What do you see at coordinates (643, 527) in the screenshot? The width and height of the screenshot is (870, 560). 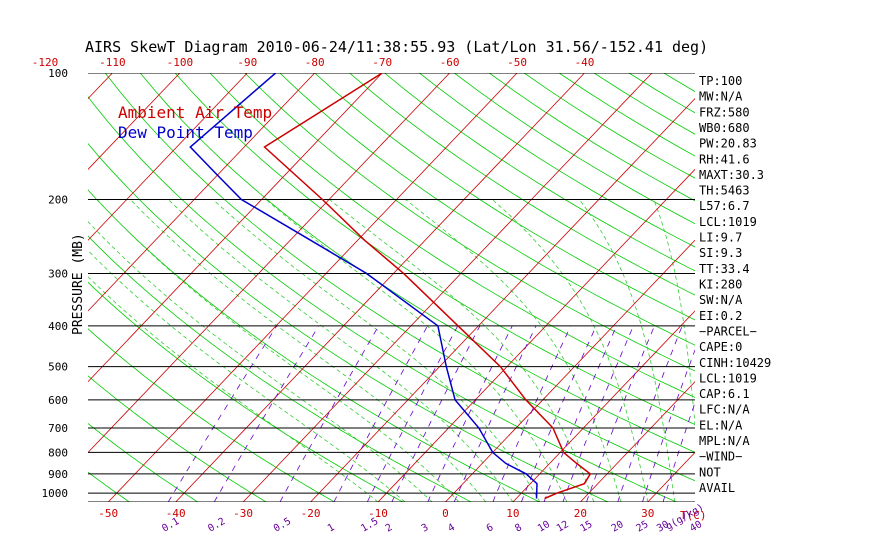 I see `mixing-ratio-label: 25` at bounding box center [643, 527].